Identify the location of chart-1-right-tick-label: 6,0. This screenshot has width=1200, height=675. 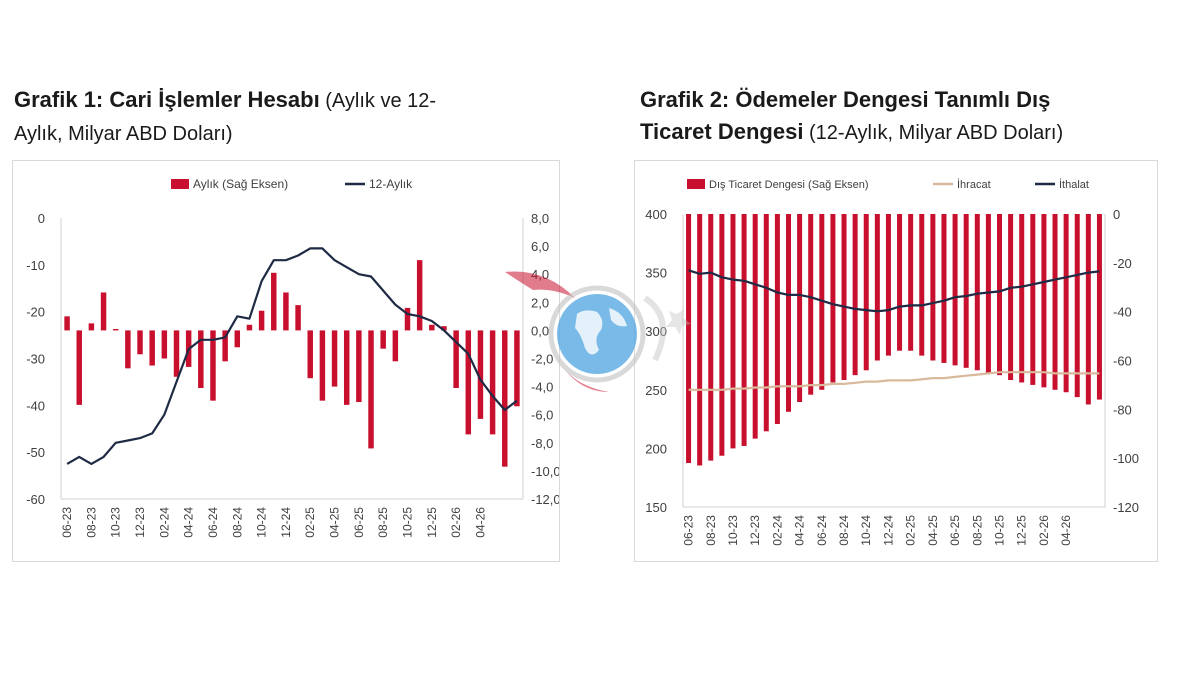
(540, 246).